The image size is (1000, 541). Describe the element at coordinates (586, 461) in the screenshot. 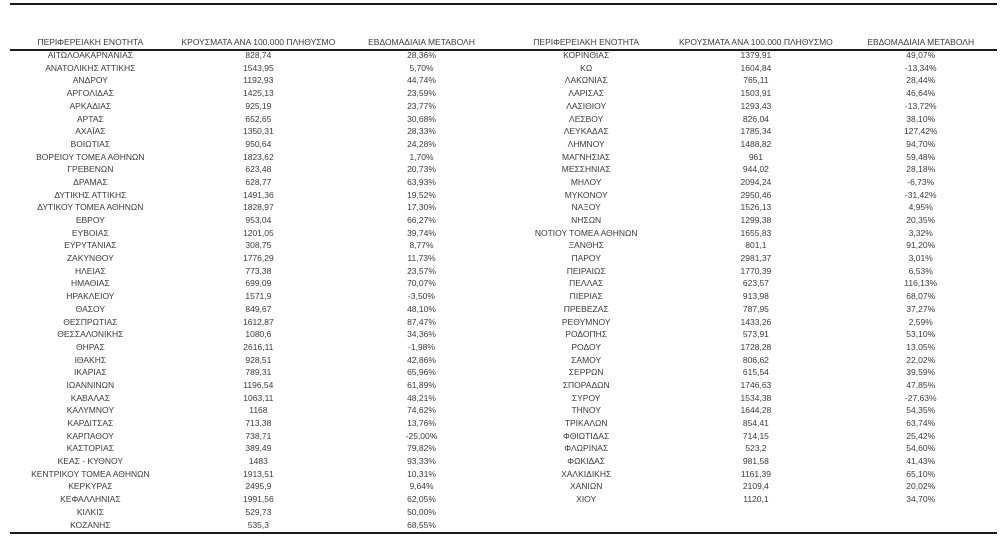

I see `region-cell: ΦΩΚΙΔΑΣ` at that location.